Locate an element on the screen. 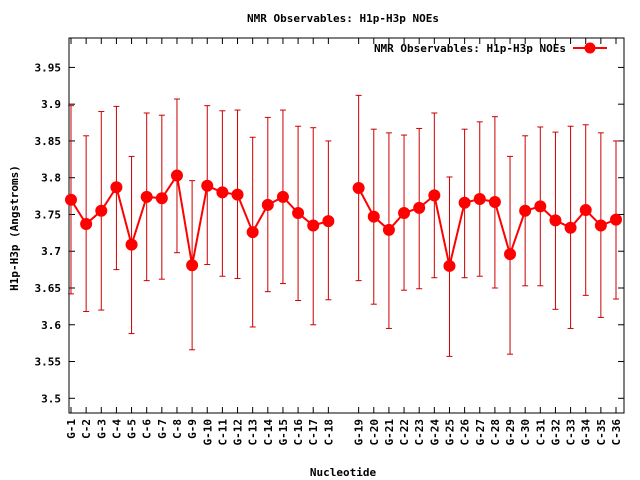 The image size is (640, 480). y-tick-label: 3.5 is located at coordinates (51, 398).